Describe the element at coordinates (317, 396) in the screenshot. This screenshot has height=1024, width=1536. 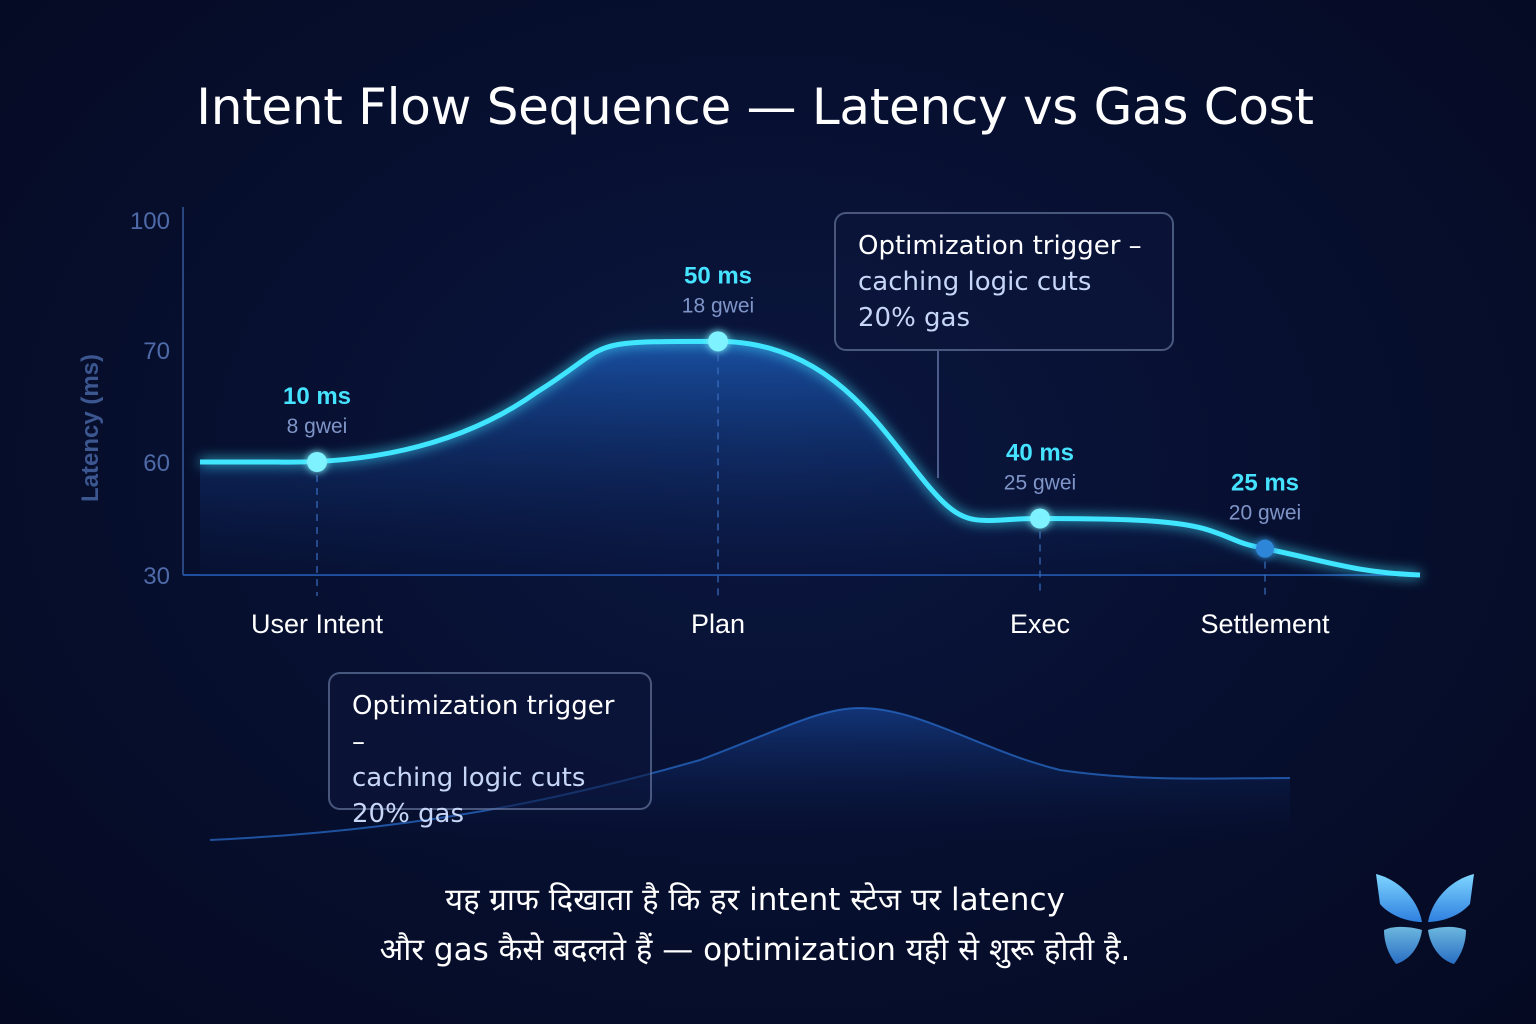
I see `latency-data-label: 10 ms` at that location.